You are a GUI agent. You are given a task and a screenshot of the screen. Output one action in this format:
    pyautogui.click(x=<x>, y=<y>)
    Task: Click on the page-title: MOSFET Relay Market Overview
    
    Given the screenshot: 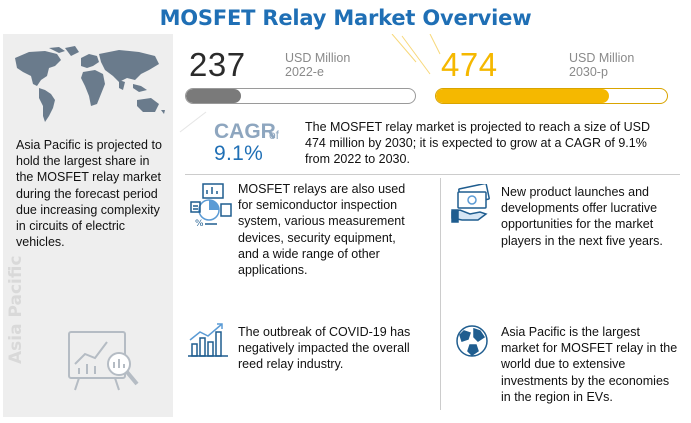 What is the action you would take?
    pyautogui.click(x=345, y=18)
    